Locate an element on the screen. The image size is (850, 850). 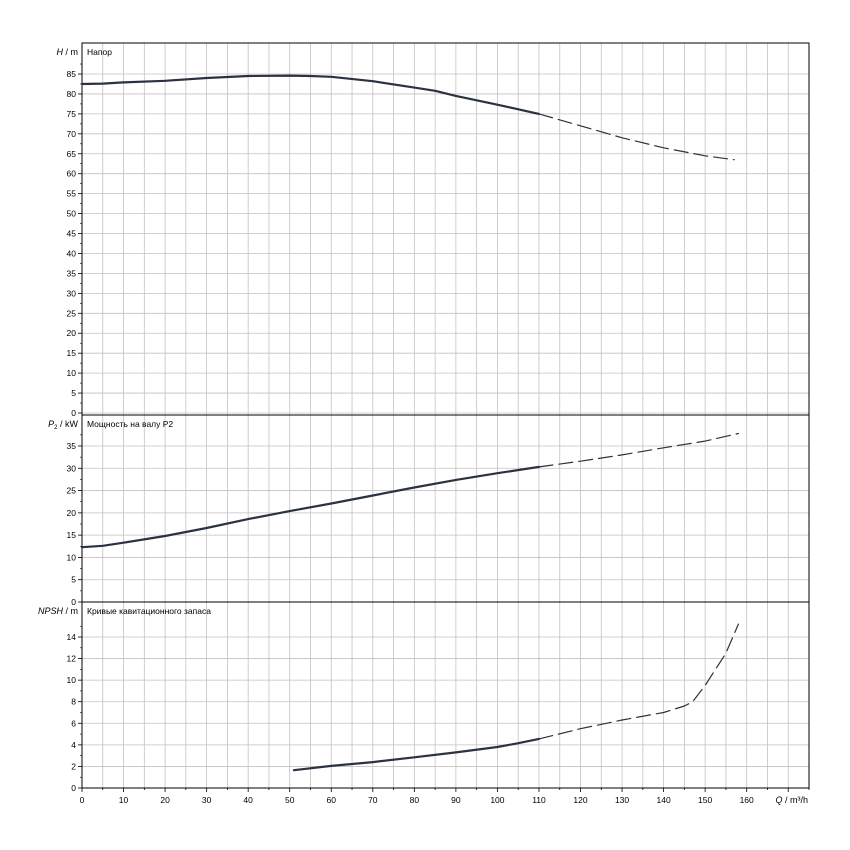
y-tick-label: 8 is located at coordinates (73, 702).